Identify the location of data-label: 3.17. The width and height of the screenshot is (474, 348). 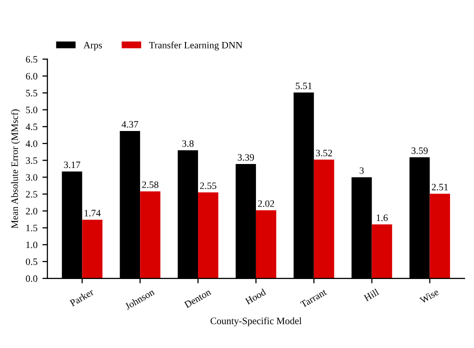
(72, 165).